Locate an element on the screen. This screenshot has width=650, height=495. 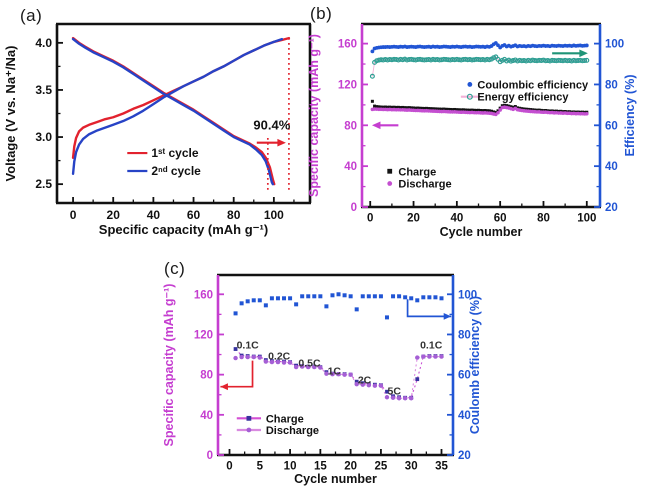
svg-text: 10 is located at coordinates (290, 467).